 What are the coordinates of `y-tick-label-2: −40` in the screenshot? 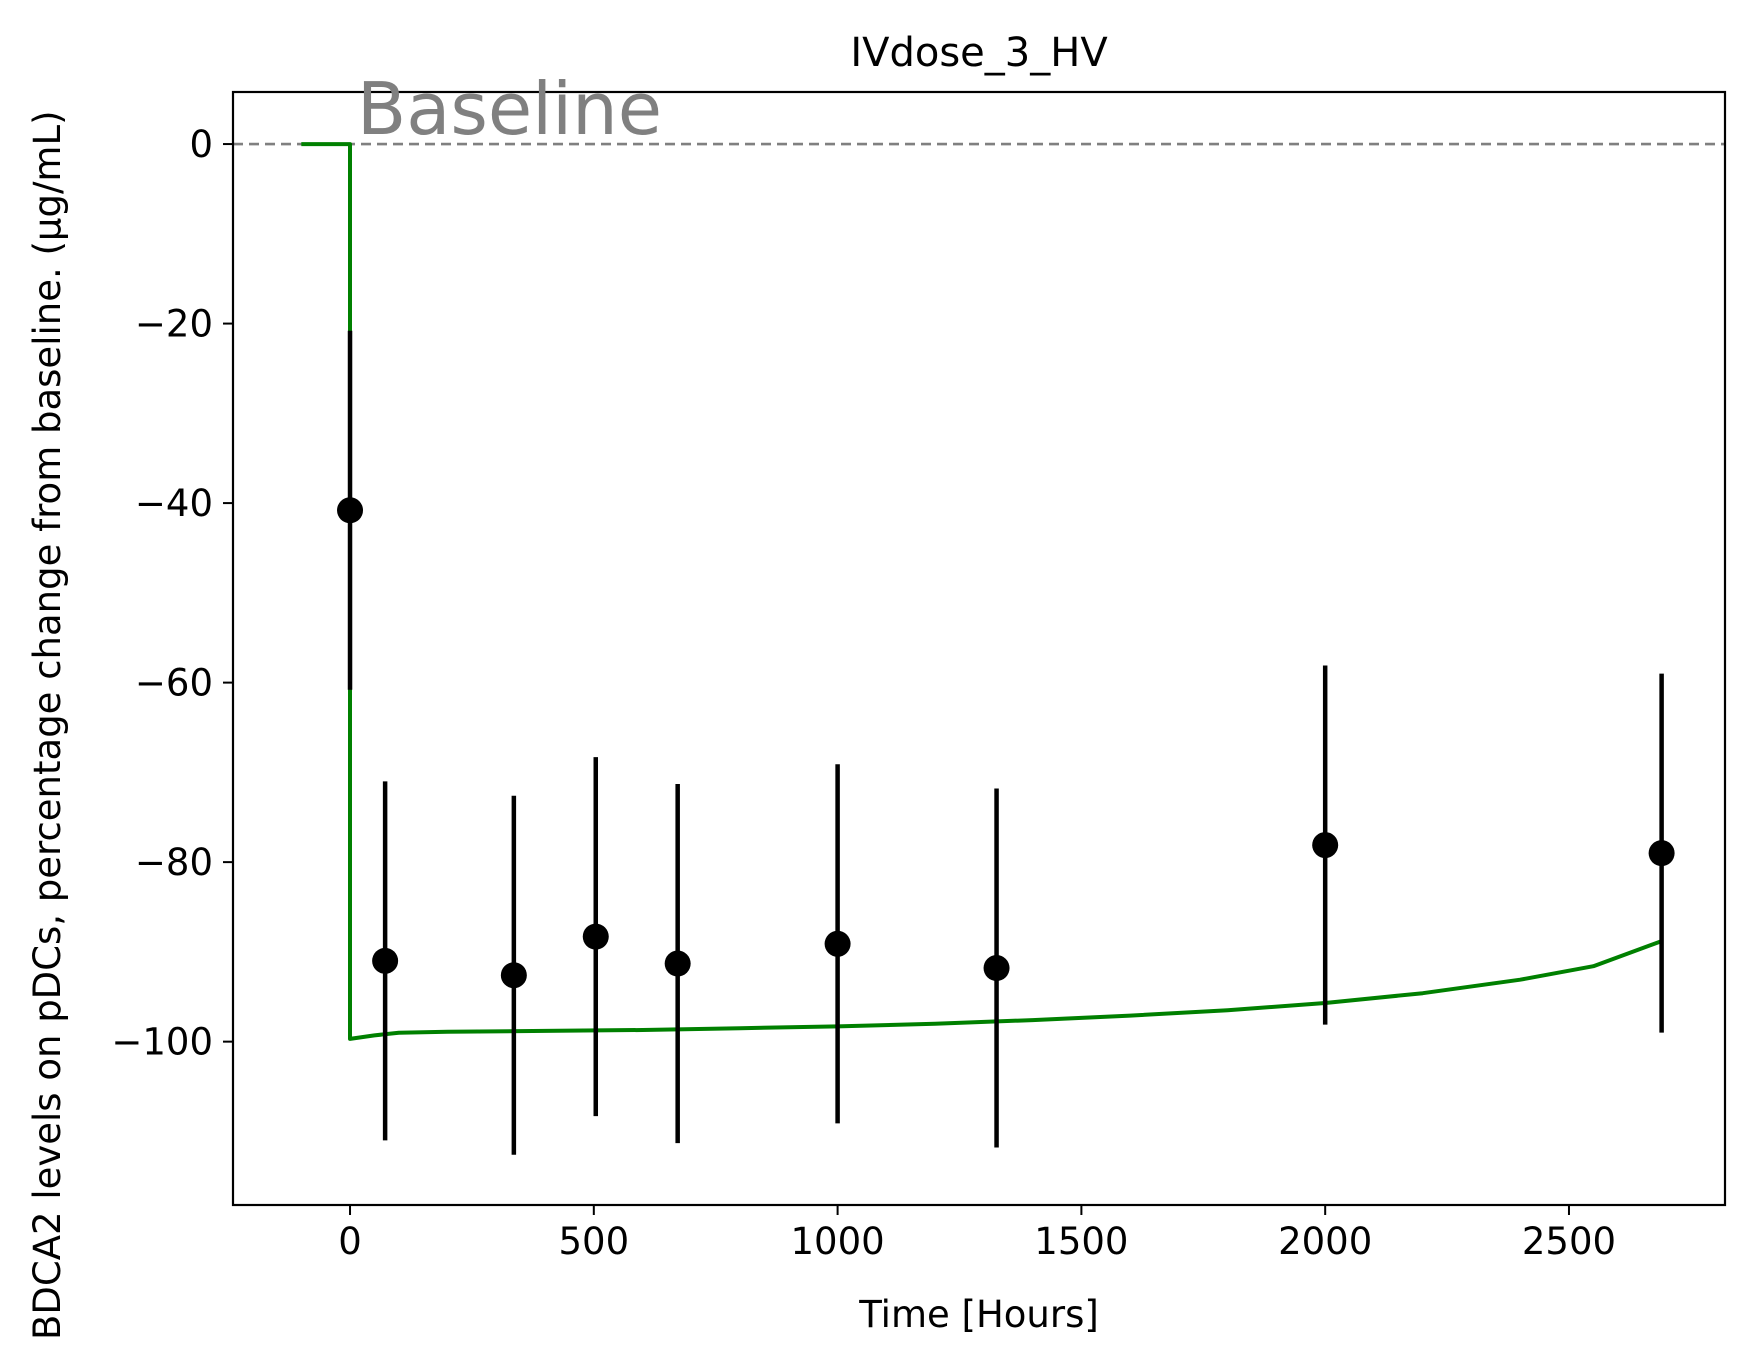 It's located at (174, 503).